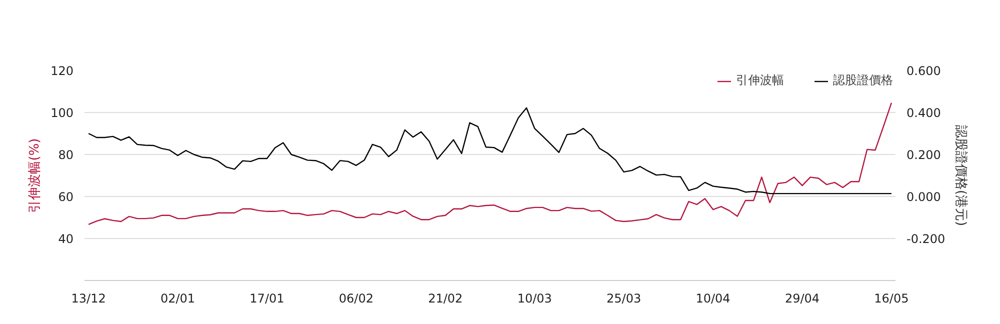 Image resolution: width=1000 pixels, height=324 pixels. I want to click on y2-tick-label: 0.600, so click(923, 71).